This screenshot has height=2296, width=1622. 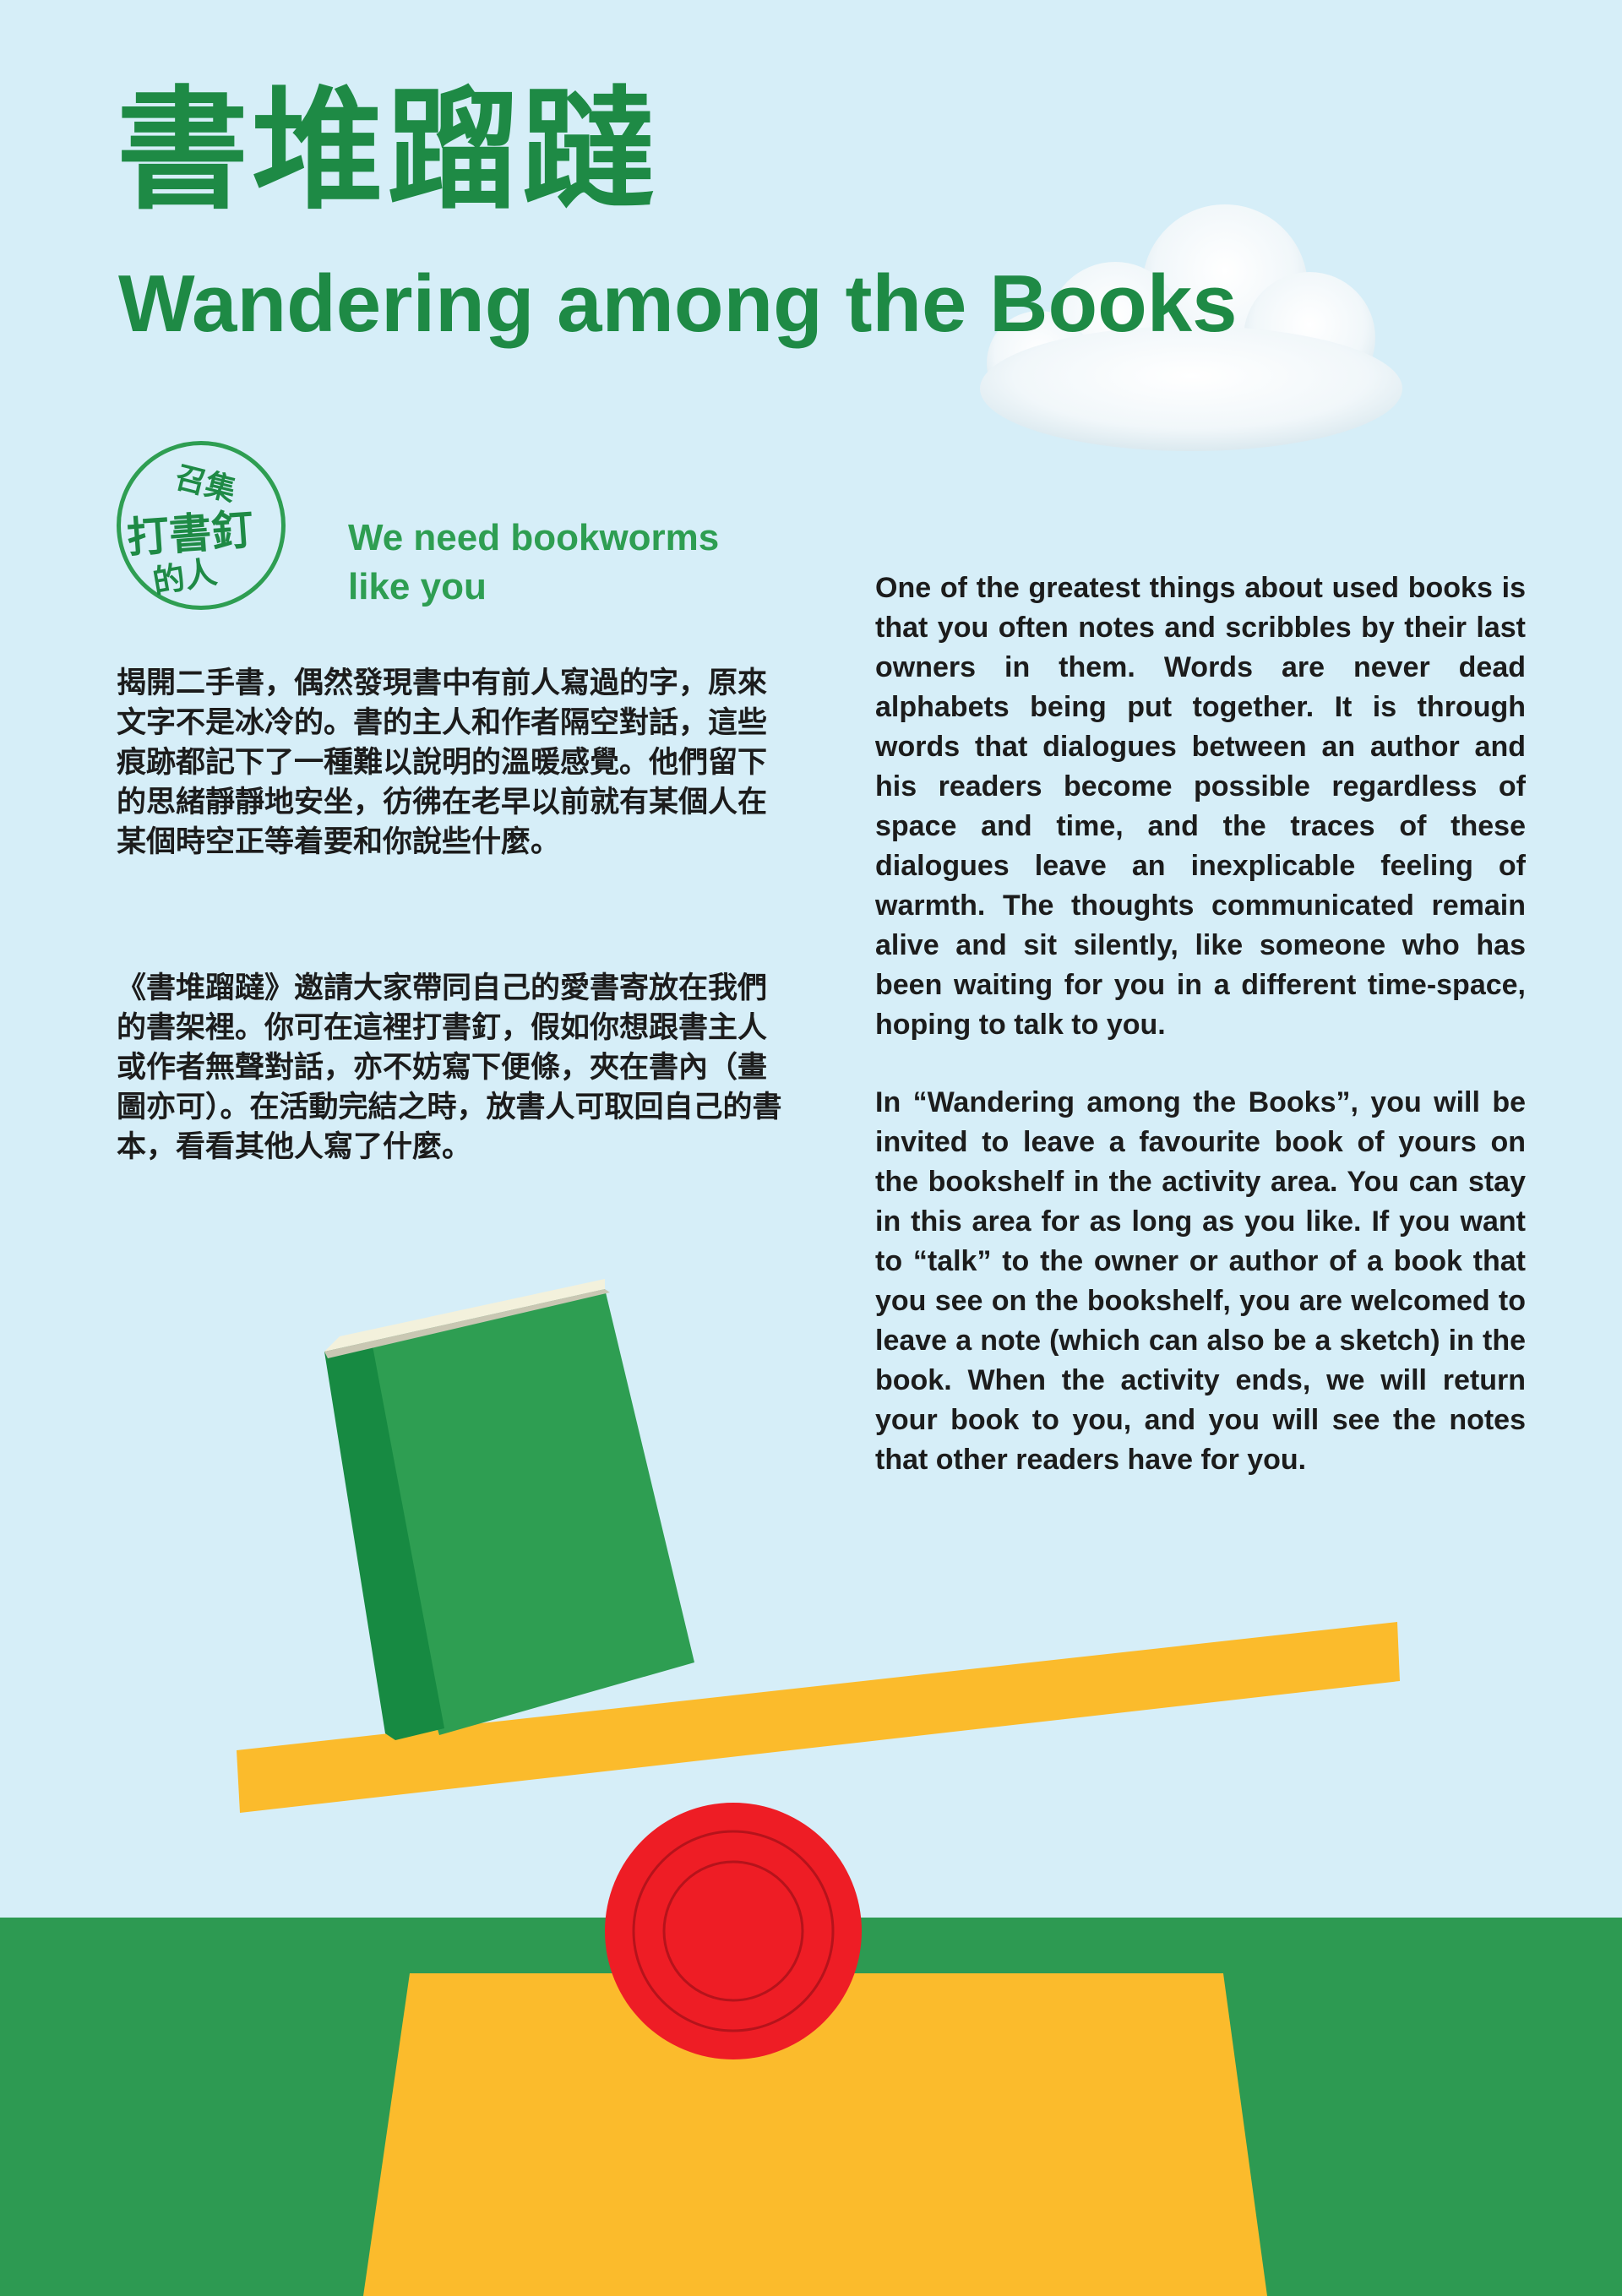 I want to click on recruit-stamp-badge: 召集 打書釘 的人, so click(x=203, y=527).